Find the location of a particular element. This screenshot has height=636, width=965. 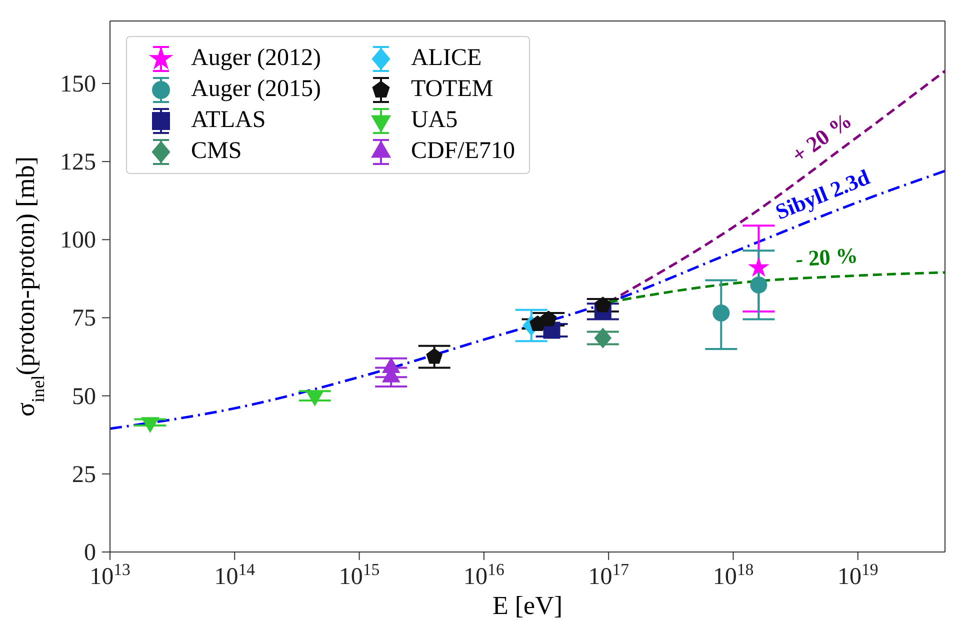

y-tick-label: 50 is located at coordinates (84, 397).